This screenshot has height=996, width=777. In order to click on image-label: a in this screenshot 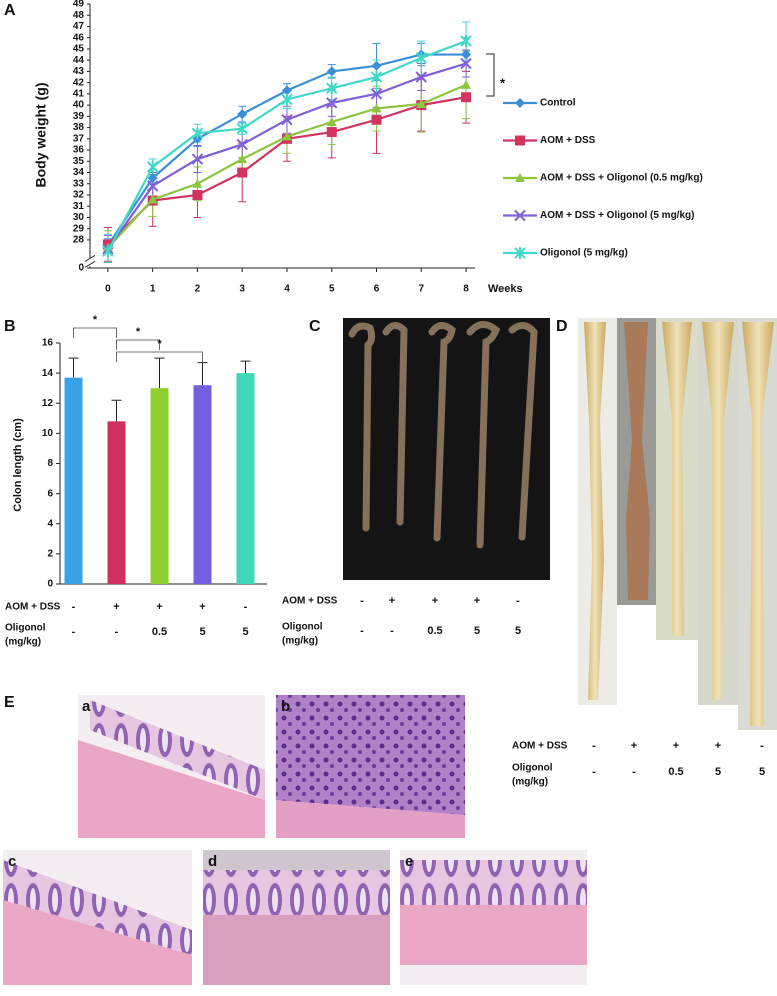, I will do `click(86, 706)`.